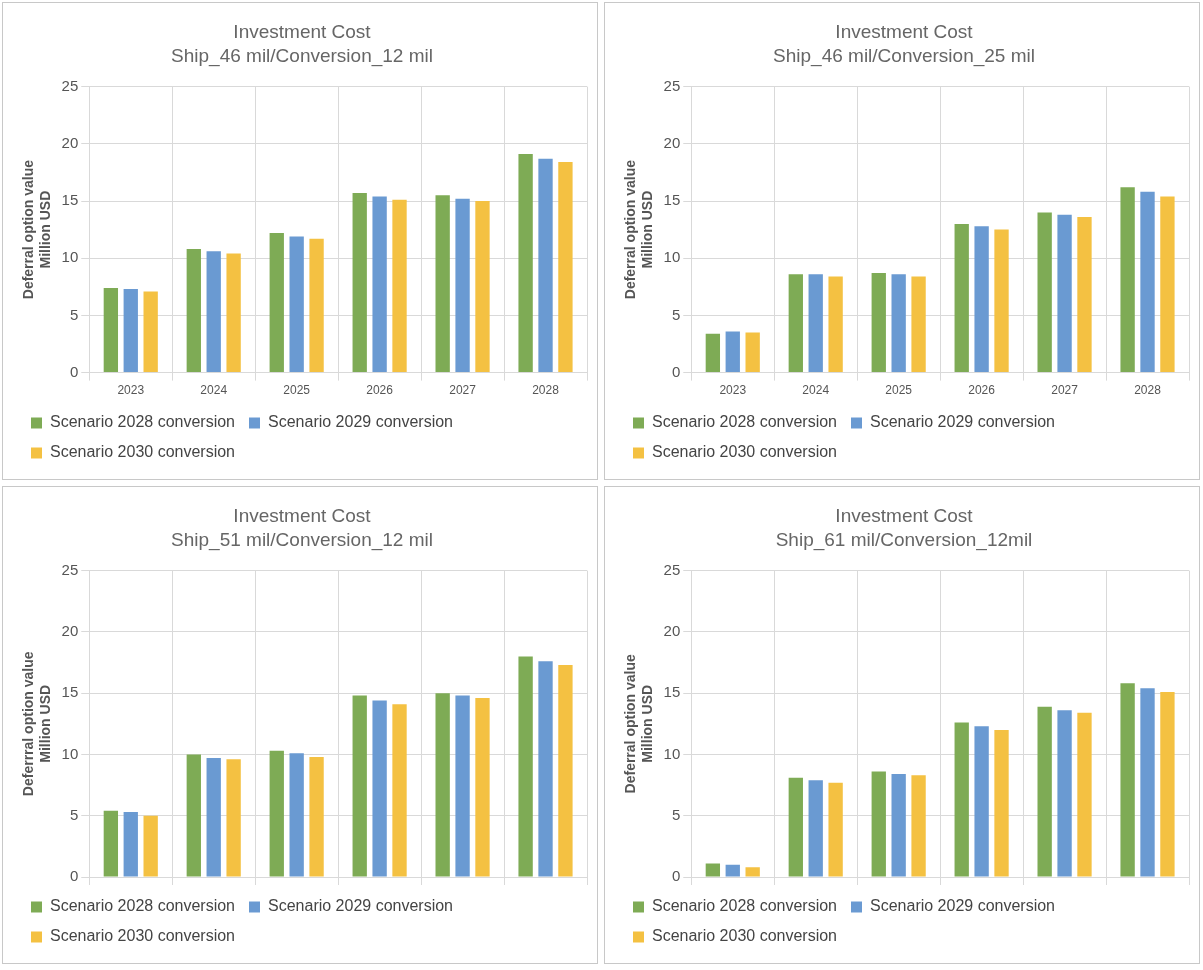 This screenshot has width=1203, height=970. Describe the element at coordinates (904, 540) in the screenshot. I see `chart-subtitle: Ship_61 mil/Conversion_12mil` at that location.